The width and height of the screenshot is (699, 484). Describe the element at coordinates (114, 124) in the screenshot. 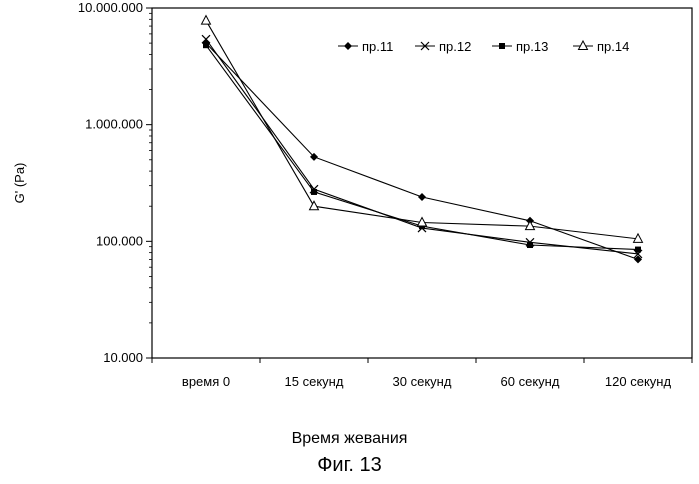

I see `y-tick-label: 1.000.000` at that location.